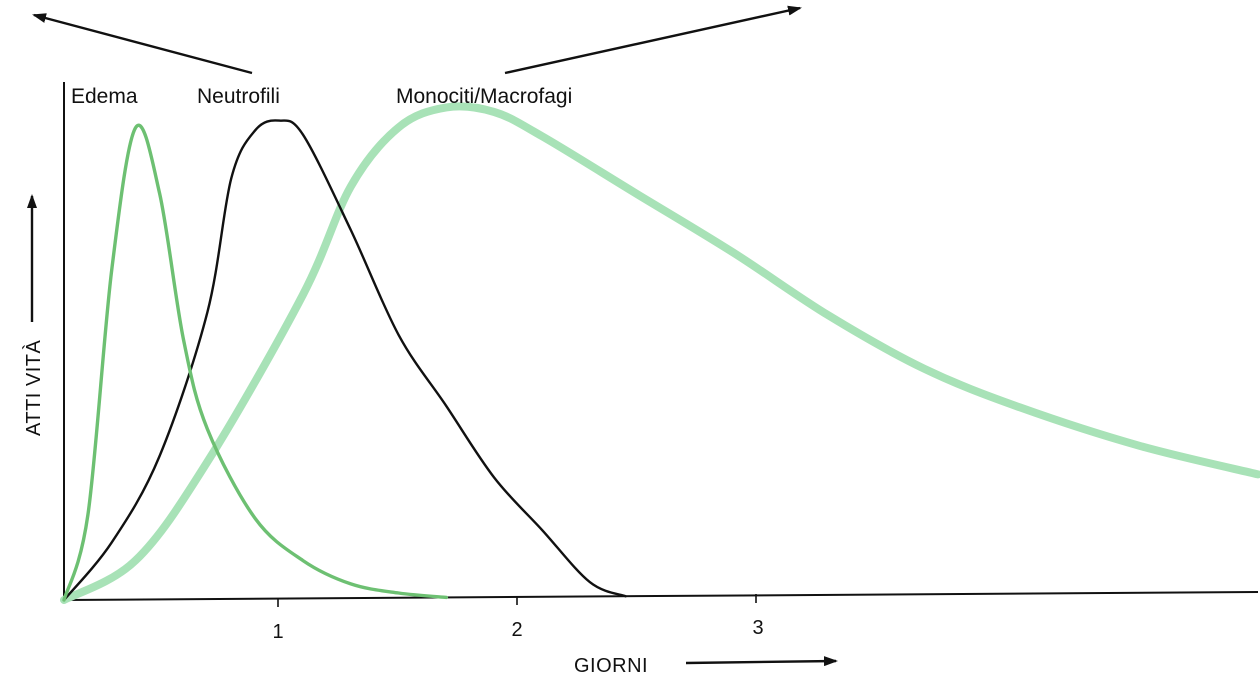 The image size is (1260, 680). Describe the element at coordinates (517, 600) in the screenshot. I see `x-ticks` at that location.